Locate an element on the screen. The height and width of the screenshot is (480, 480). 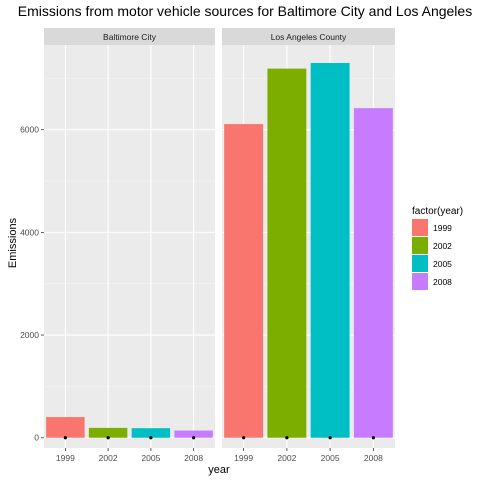
x-axis-title: year is located at coordinates (219, 470).